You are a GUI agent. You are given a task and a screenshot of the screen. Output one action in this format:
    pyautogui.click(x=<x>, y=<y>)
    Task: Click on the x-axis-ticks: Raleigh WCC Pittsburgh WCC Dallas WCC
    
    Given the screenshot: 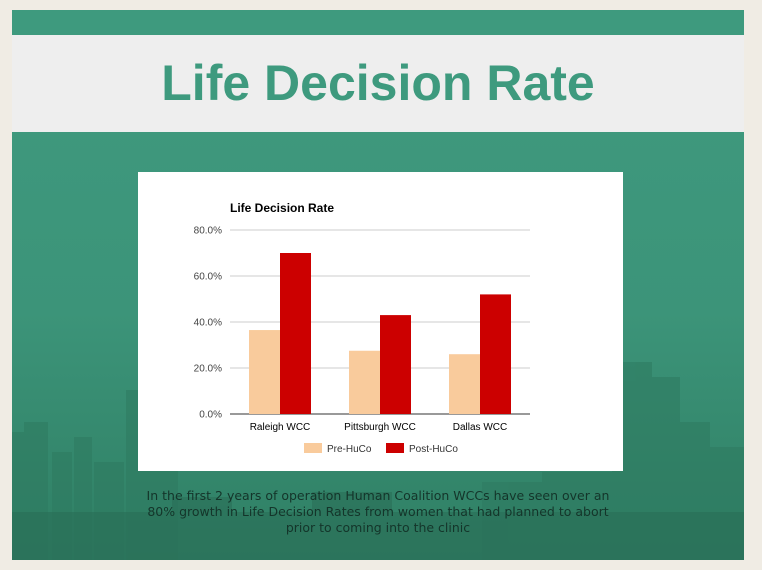 What is the action you would take?
    pyautogui.click(x=379, y=427)
    